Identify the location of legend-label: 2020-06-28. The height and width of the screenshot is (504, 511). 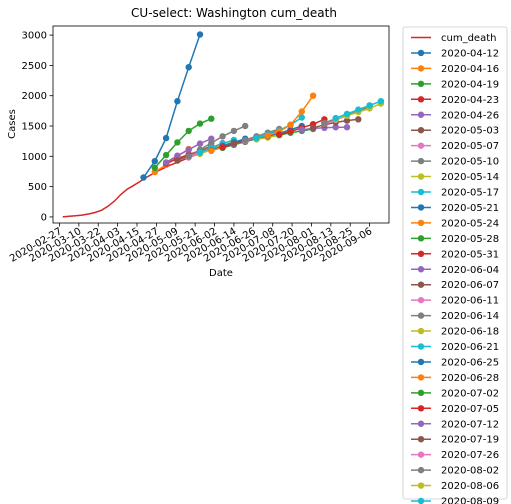
(470, 378).